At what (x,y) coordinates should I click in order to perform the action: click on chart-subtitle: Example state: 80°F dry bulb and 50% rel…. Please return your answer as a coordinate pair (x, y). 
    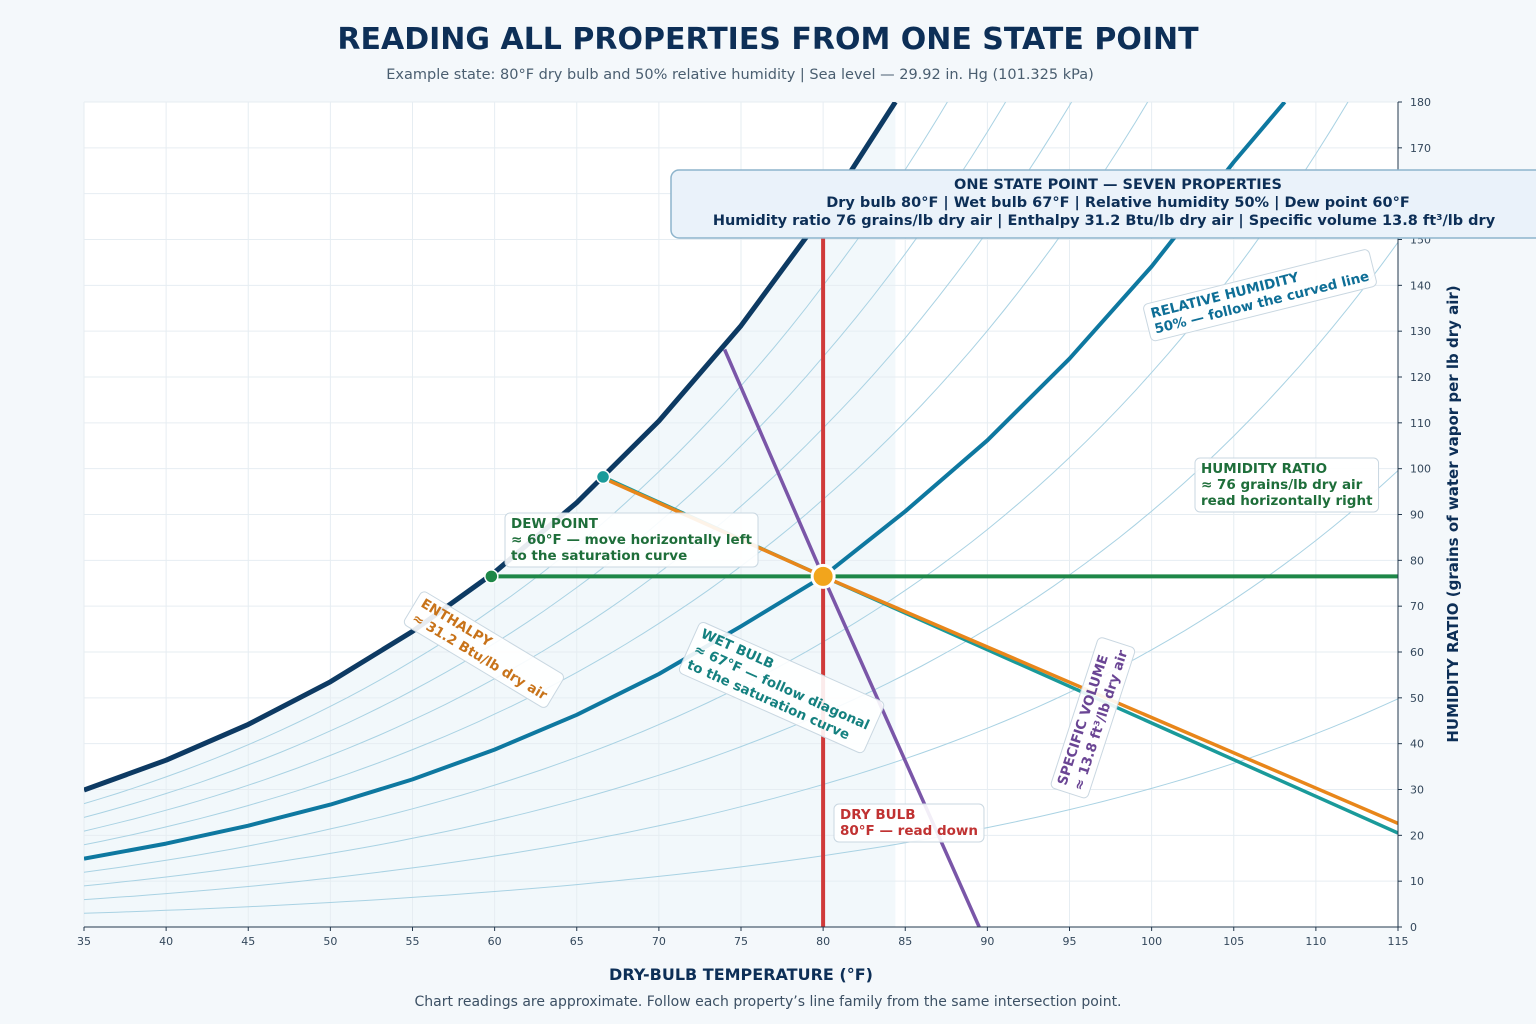
    Looking at the image, I should click on (740, 75).